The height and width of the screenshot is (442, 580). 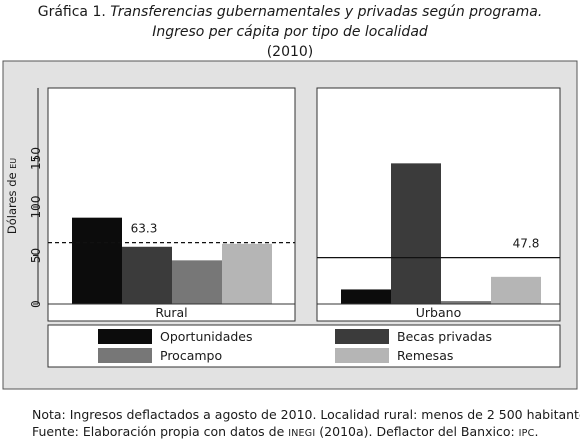 I want to click on bar-rural-remesas, so click(x=247, y=273).